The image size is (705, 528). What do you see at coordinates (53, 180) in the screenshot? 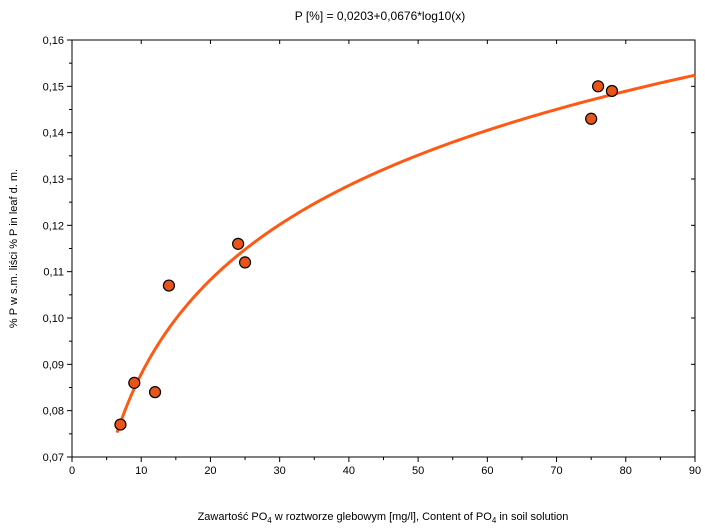
I see `y-tick-label: 0,13` at bounding box center [53, 180].